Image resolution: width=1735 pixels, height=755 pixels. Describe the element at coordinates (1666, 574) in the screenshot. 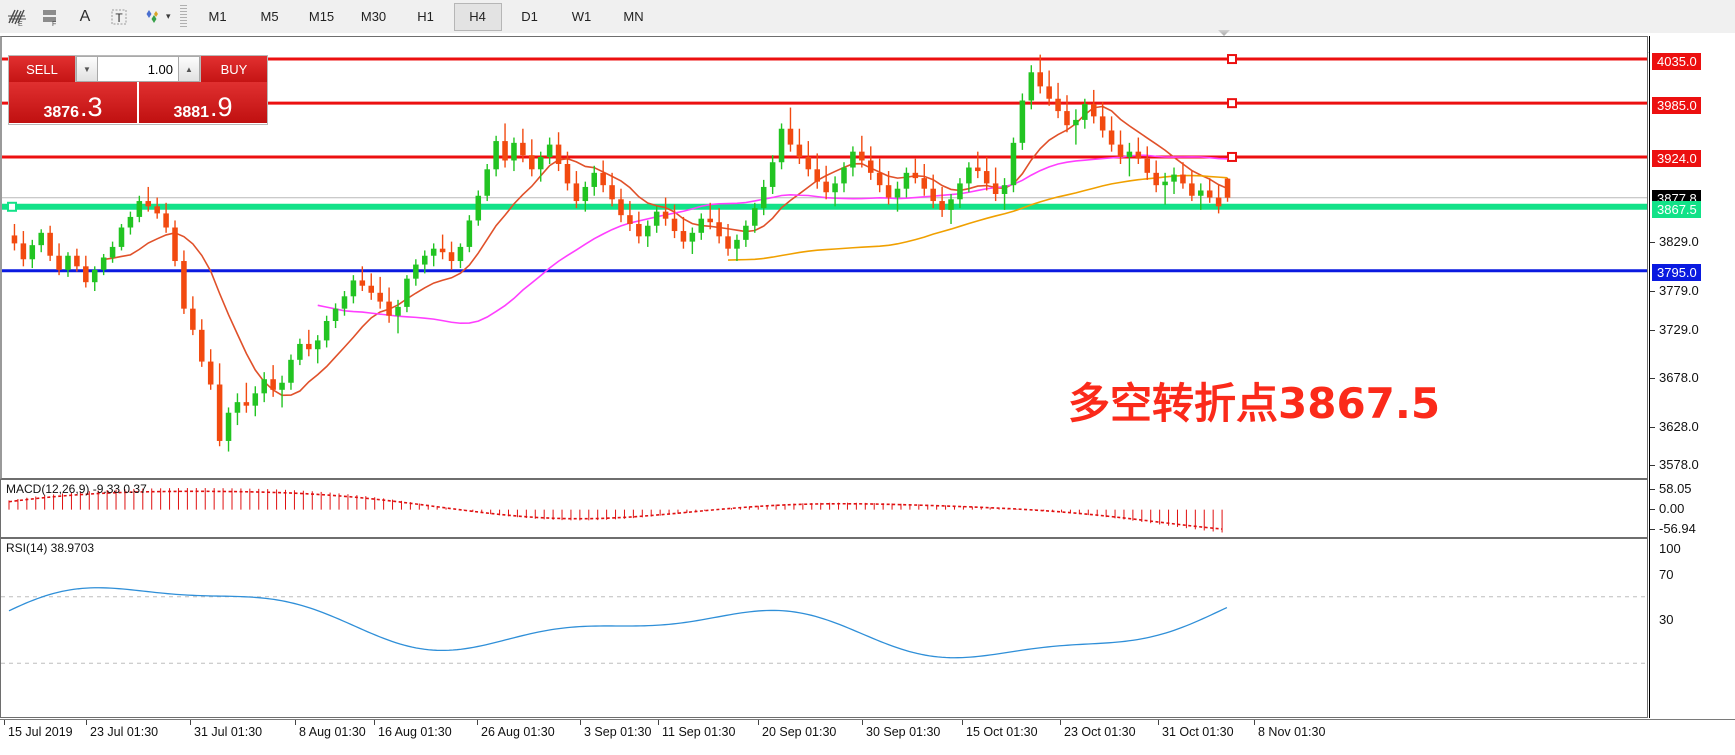

I see `rsi-tick: 70` at that location.